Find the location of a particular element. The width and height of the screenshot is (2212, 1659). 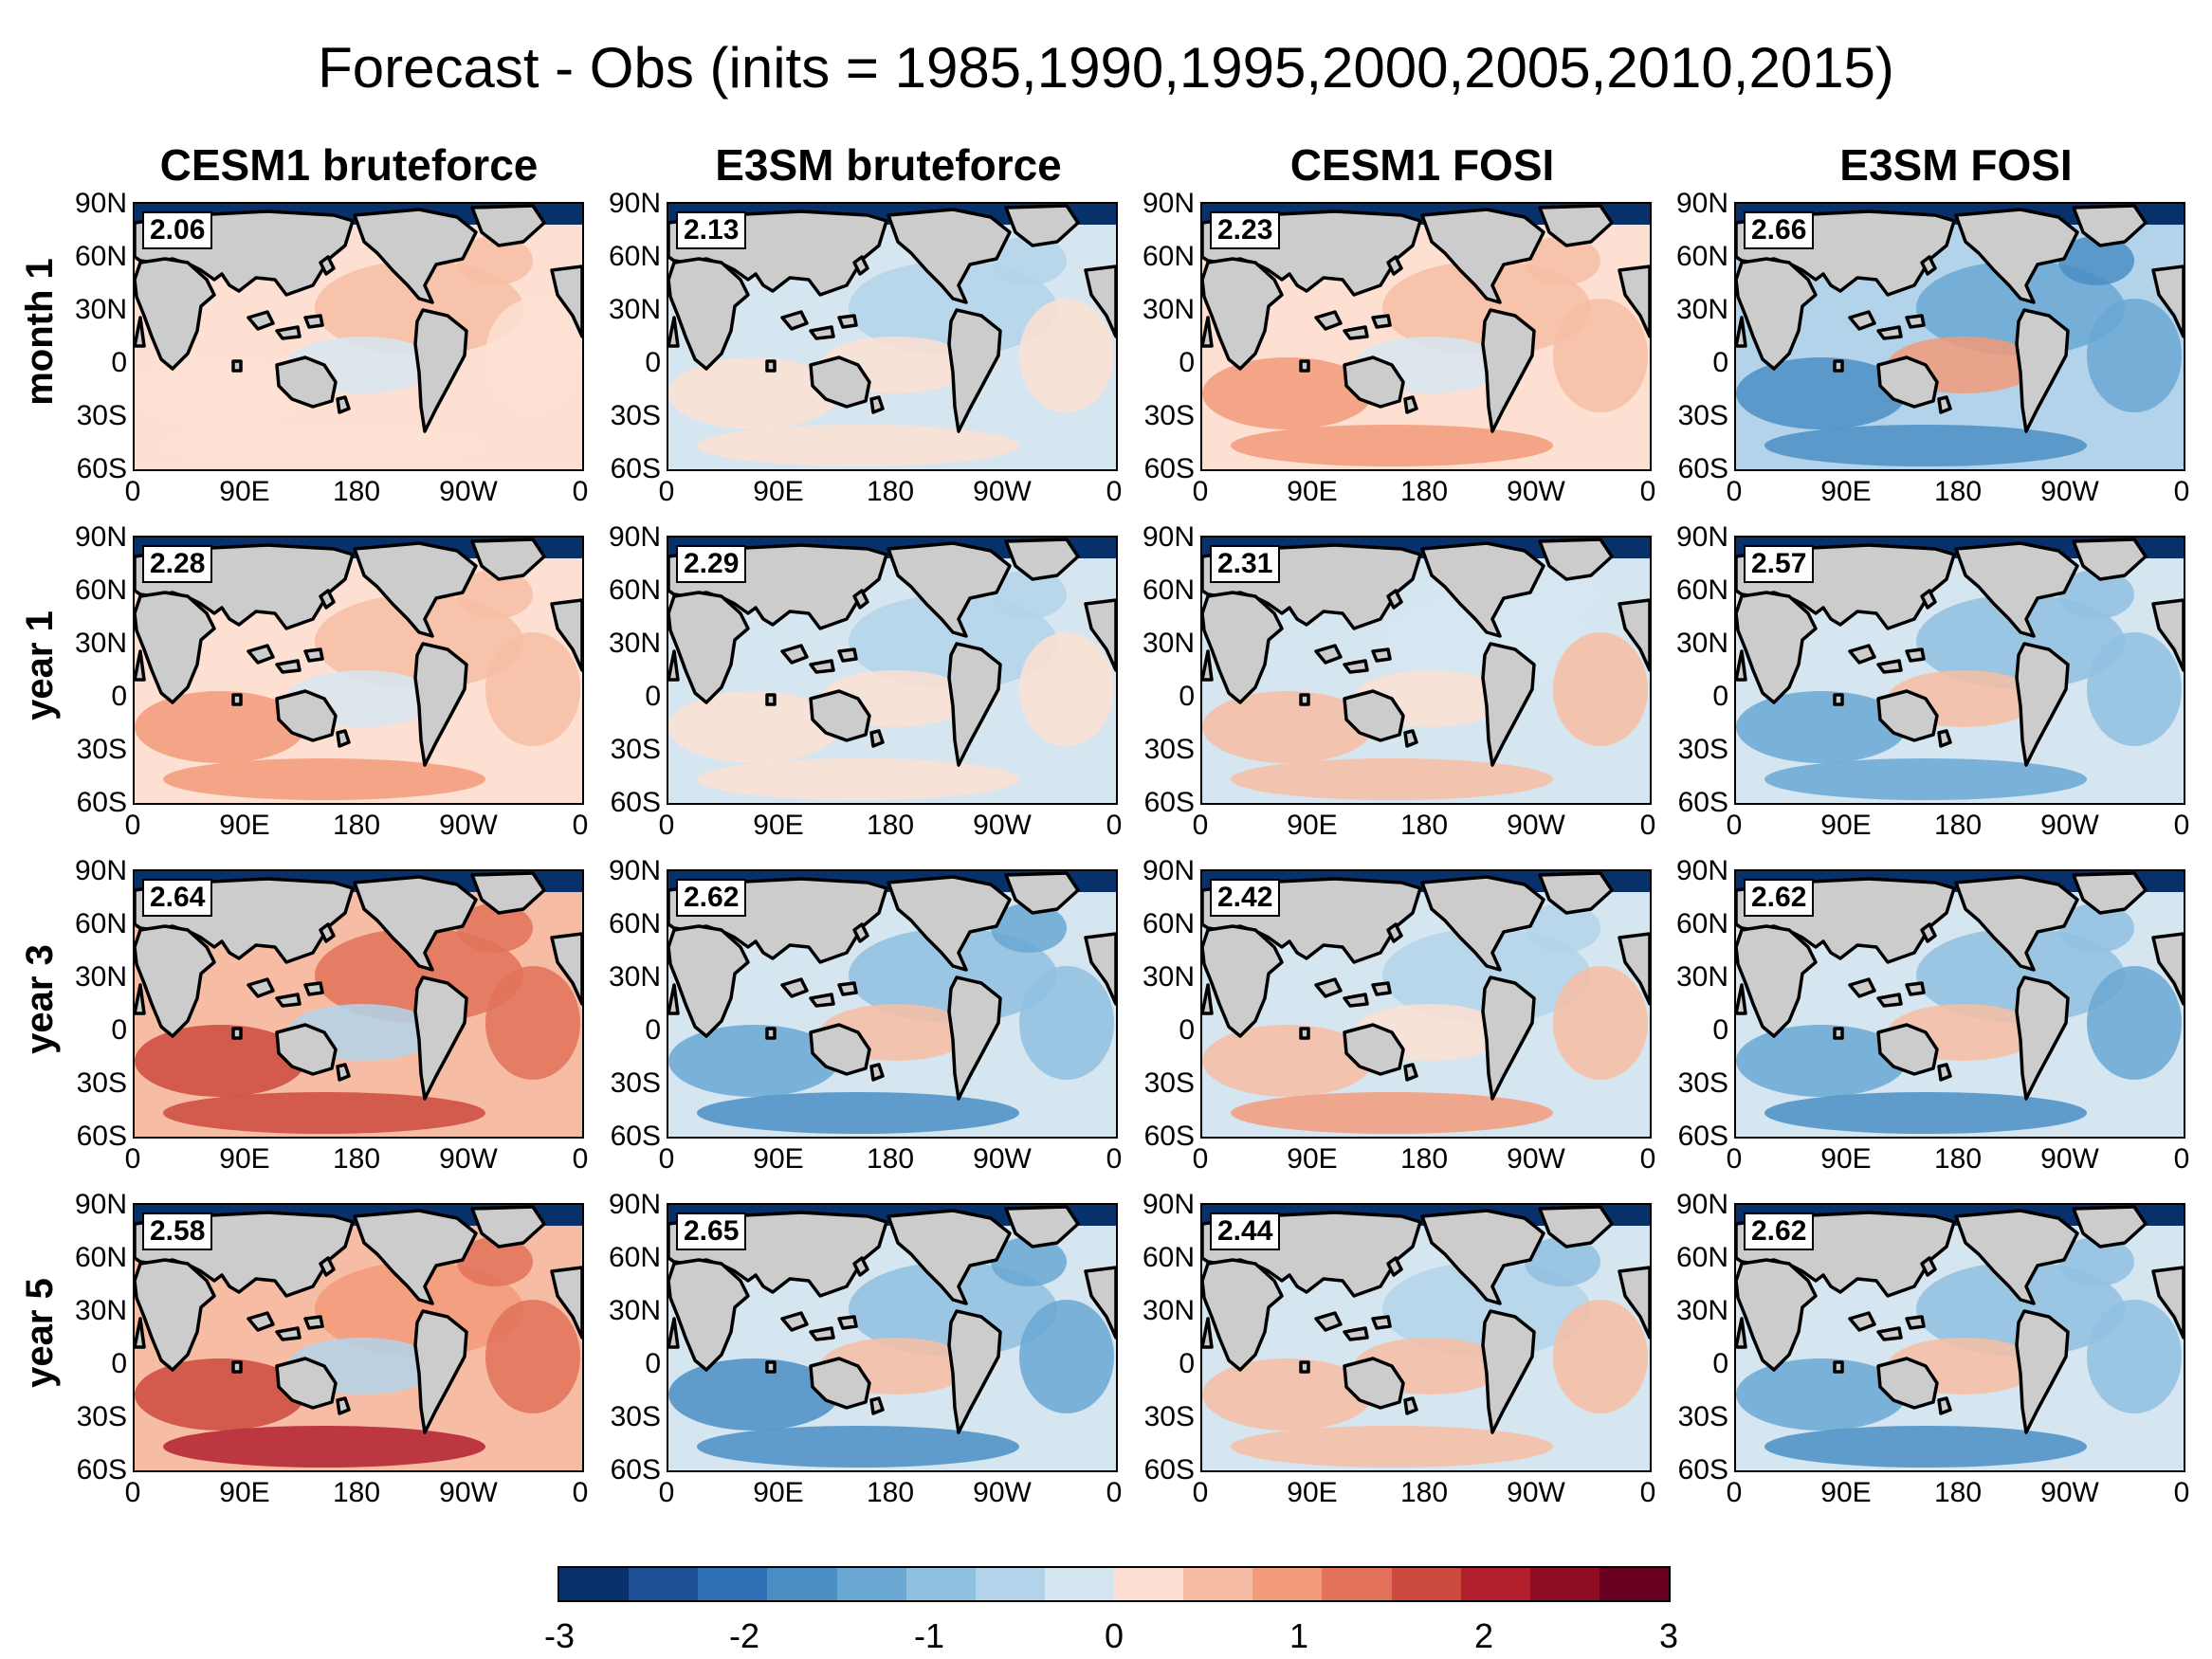

map-panel-r3-c2: 2.62 is located at coordinates (892, 1004).